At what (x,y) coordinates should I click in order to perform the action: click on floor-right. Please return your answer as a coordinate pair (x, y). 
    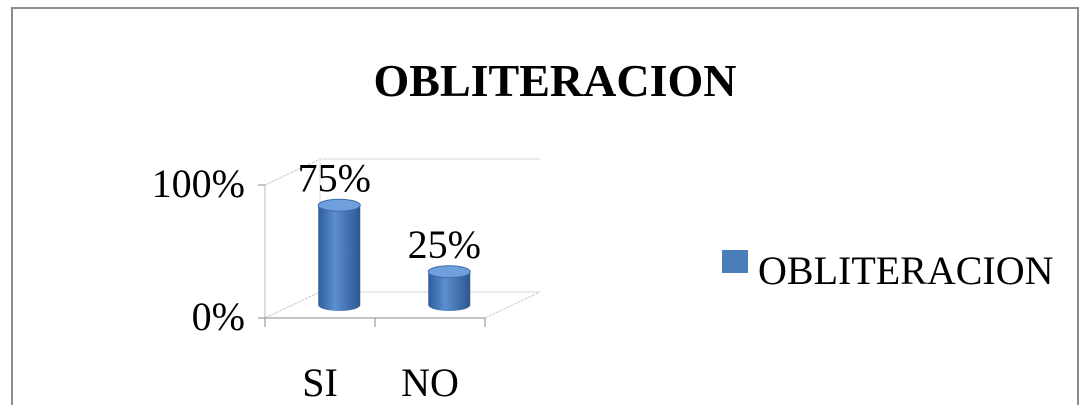
    Looking at the image, I should click on (512, 305).